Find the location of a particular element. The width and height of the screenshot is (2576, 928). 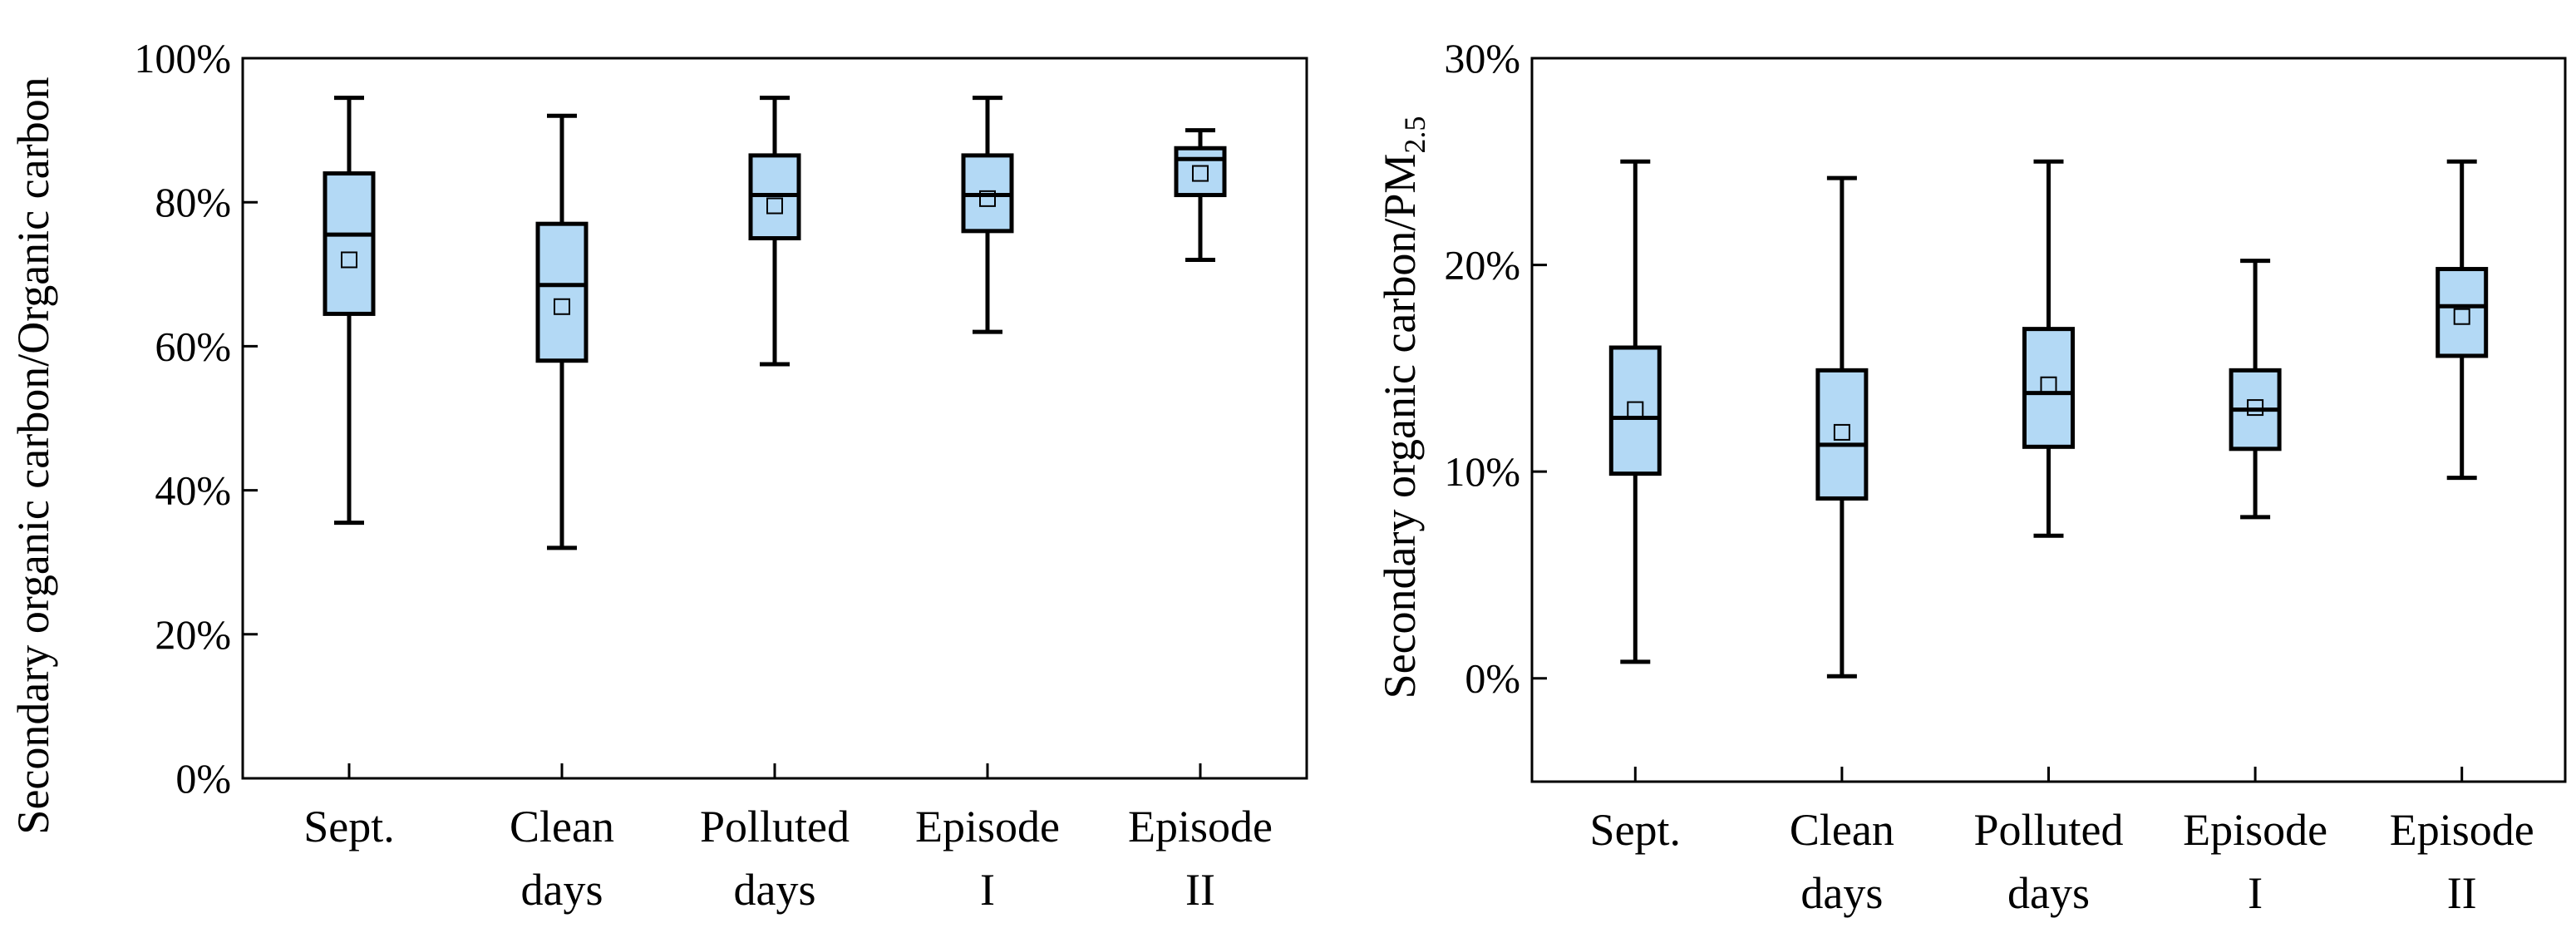

y-axis-title: Secondary organic carbon/Organic carbon is located at coordinates (33, 455).